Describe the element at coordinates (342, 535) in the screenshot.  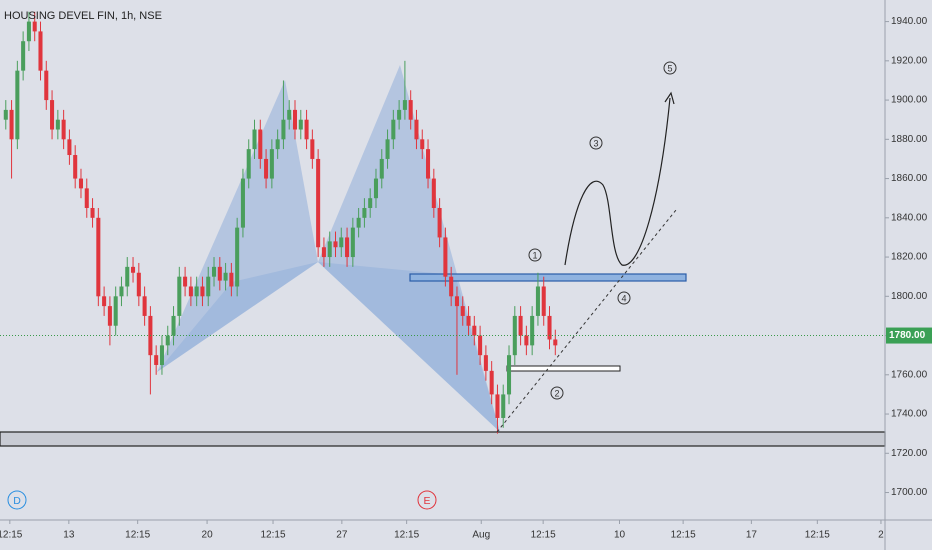
I see `x-tick-label: 27` at that location.